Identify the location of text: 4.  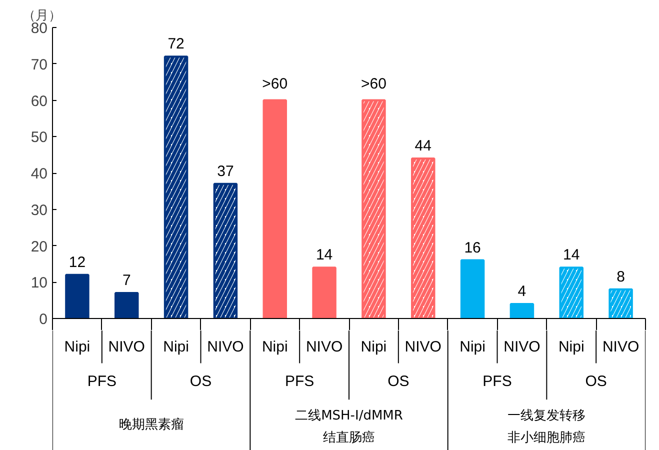
(522, 291).